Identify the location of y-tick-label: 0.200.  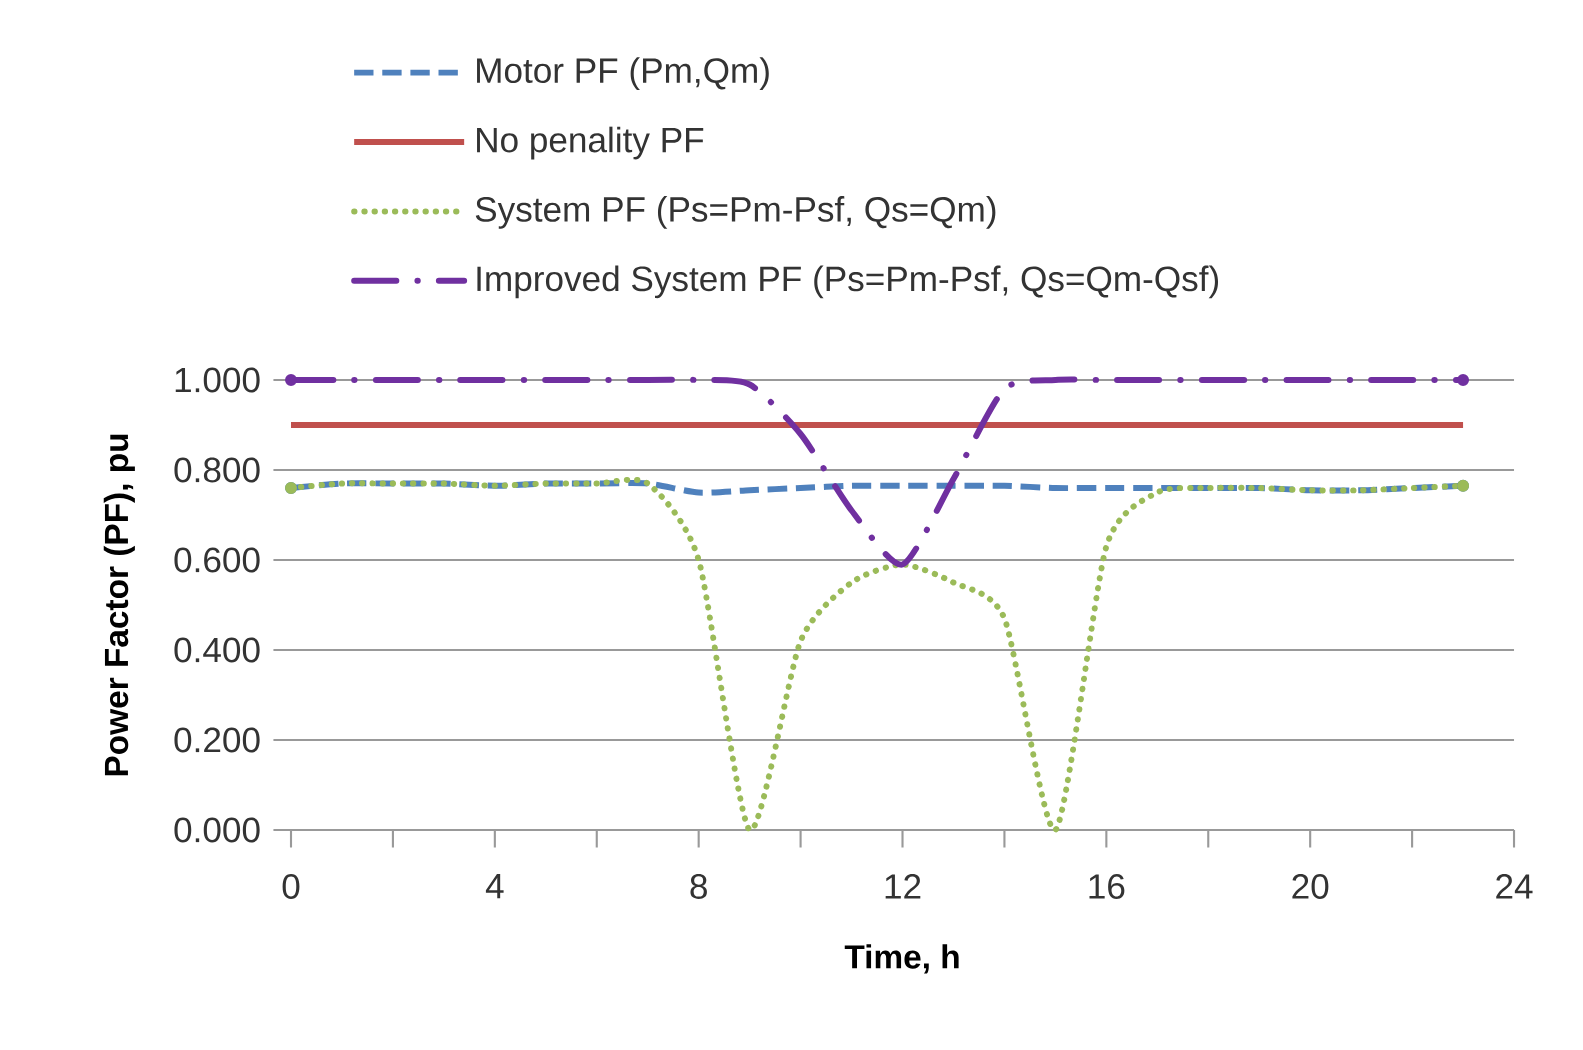
(217, 740).